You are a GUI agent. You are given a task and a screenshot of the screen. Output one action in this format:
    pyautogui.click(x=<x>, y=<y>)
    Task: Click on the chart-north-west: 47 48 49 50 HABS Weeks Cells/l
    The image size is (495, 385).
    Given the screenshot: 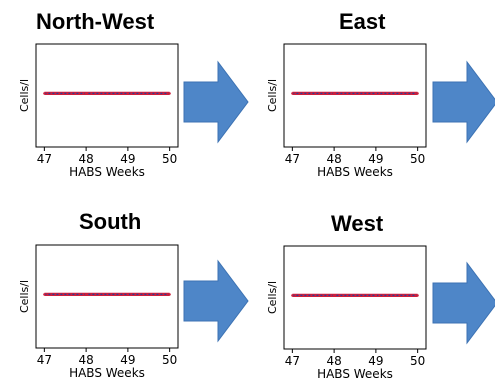 What is the action you would take?
    pyautogui.click(x=98, y=111)
    